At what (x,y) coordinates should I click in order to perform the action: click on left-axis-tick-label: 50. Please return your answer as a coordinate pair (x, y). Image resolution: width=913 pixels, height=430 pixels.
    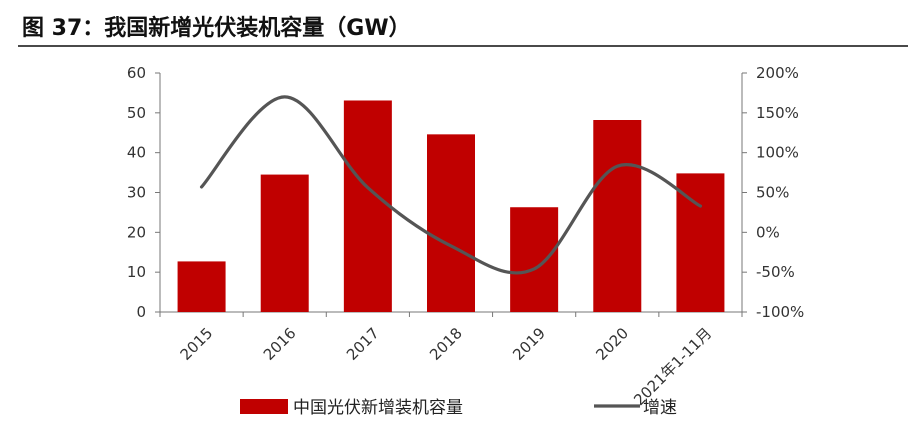
    Looking at the image, I should click on (136, 113).